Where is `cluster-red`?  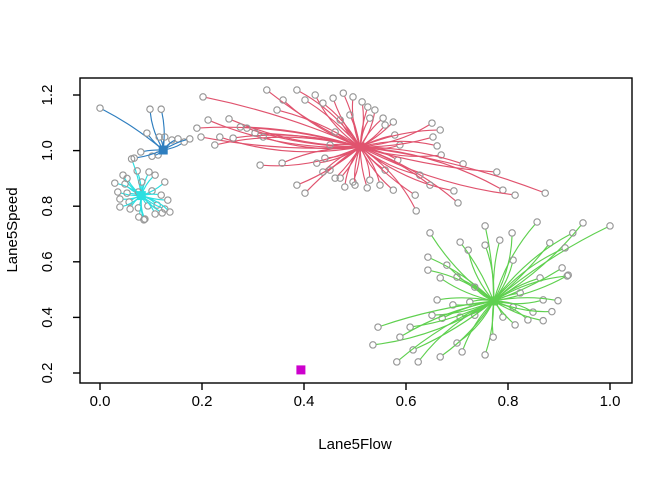
cluster-red is located at coordinates (371, 150).